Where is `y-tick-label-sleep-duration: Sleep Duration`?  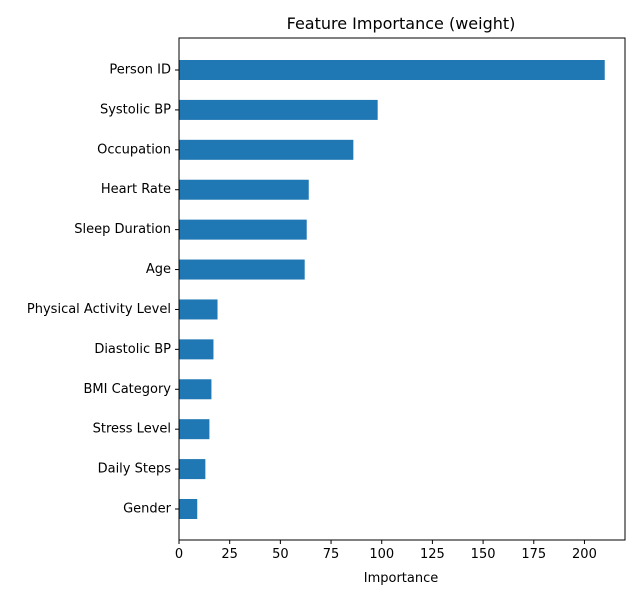 y-tick-label-sleep-duration: Sleep Duration is located at coordinates (122, 229).